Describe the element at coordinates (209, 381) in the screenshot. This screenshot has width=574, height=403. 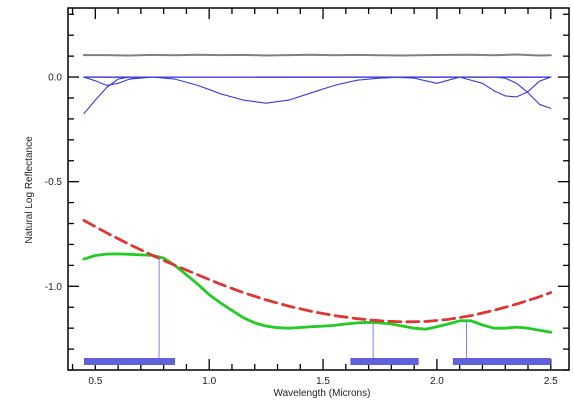
I see `x-tick-label: 1.0` at that location.